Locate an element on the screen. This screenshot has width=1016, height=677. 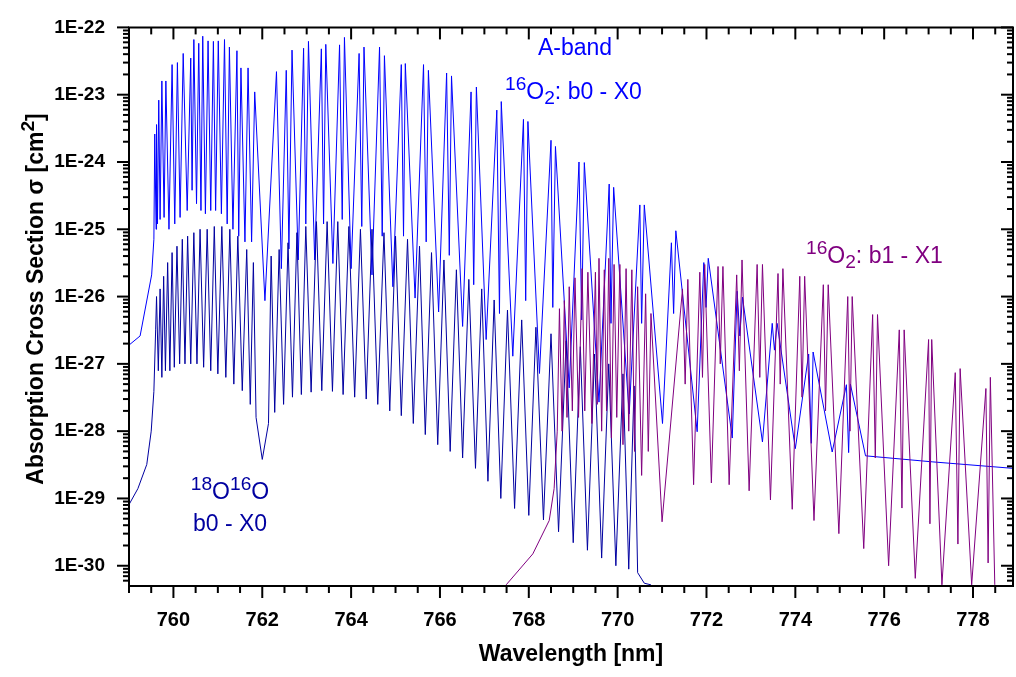
x-tick-label: 760 is located at coordinates (173, 618).